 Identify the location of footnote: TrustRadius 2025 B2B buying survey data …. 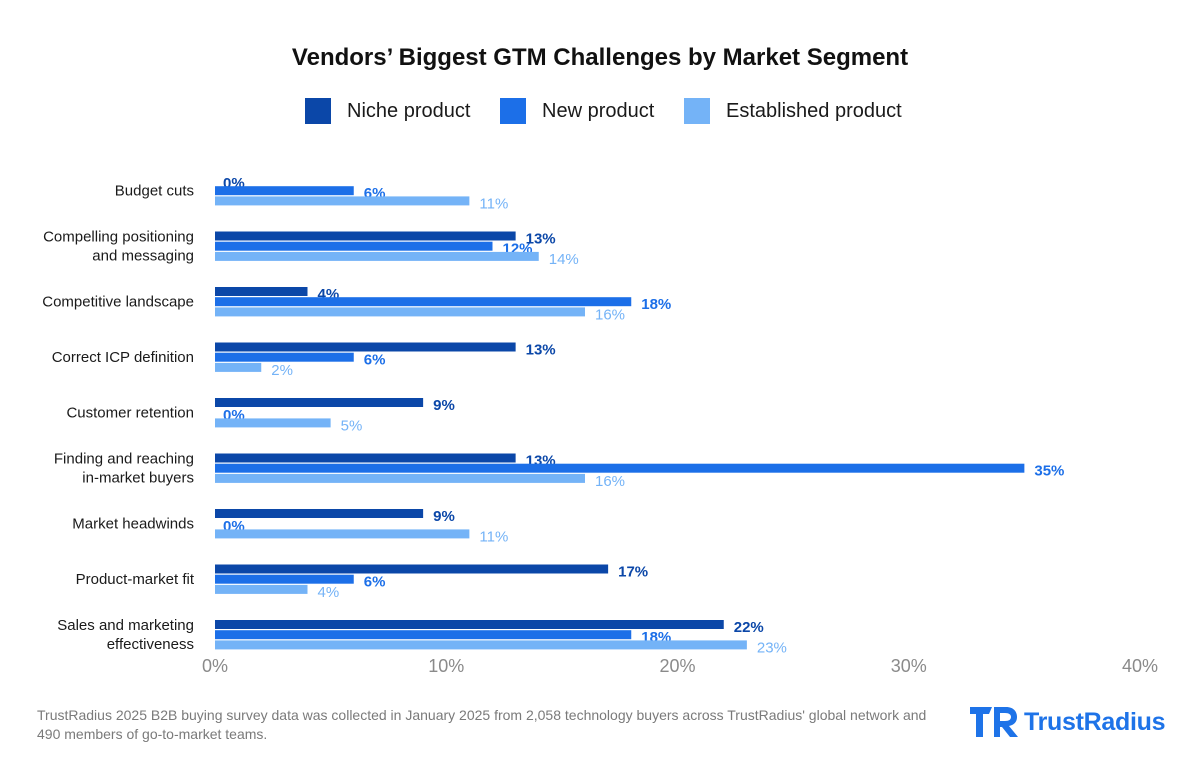
(482, 724).